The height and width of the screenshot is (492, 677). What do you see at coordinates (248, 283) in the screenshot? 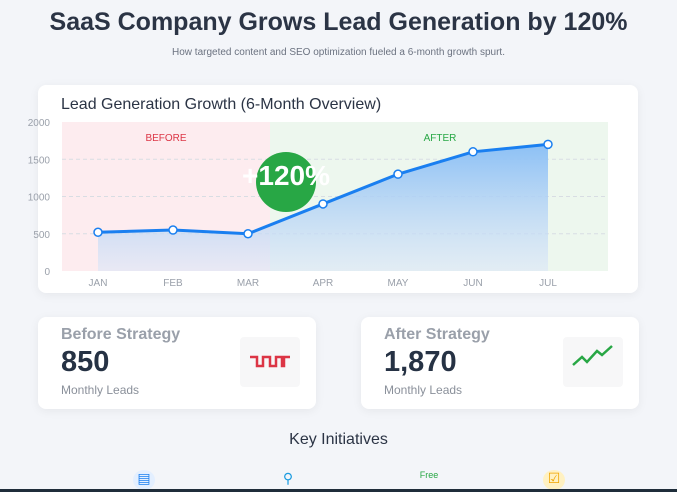
I see `x-tick-label: MAR` at bounding box center [248, 283].